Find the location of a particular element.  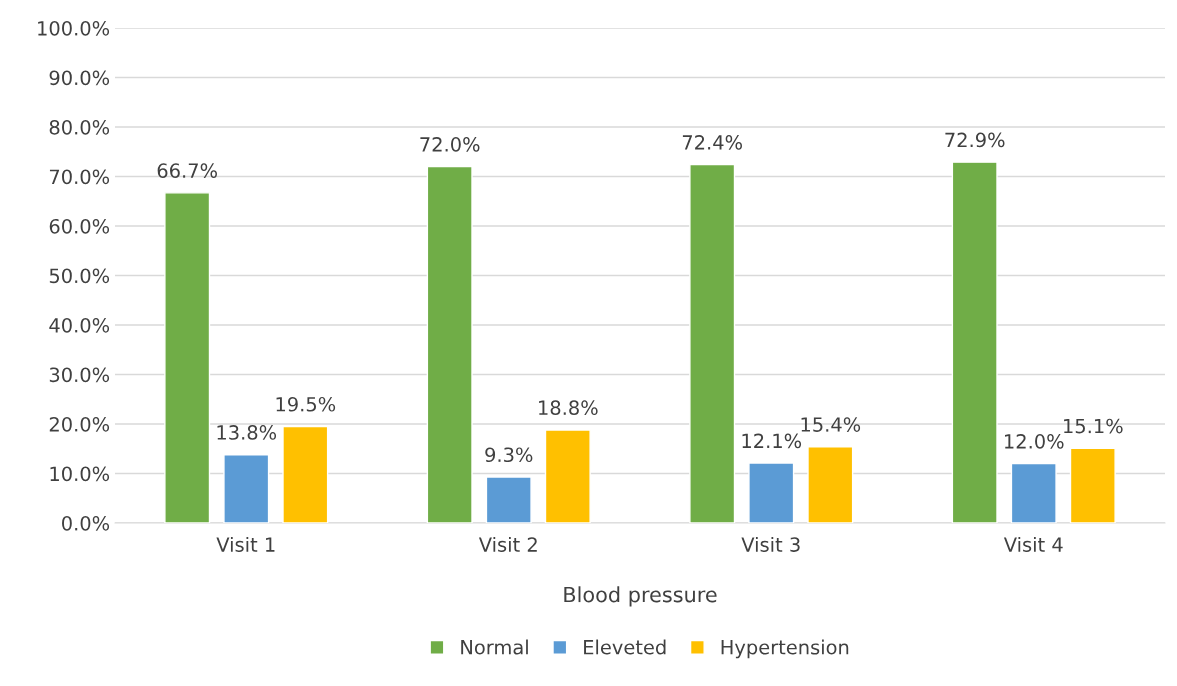

y-tick-label: 100.0% is located at coordinates (74, 28).